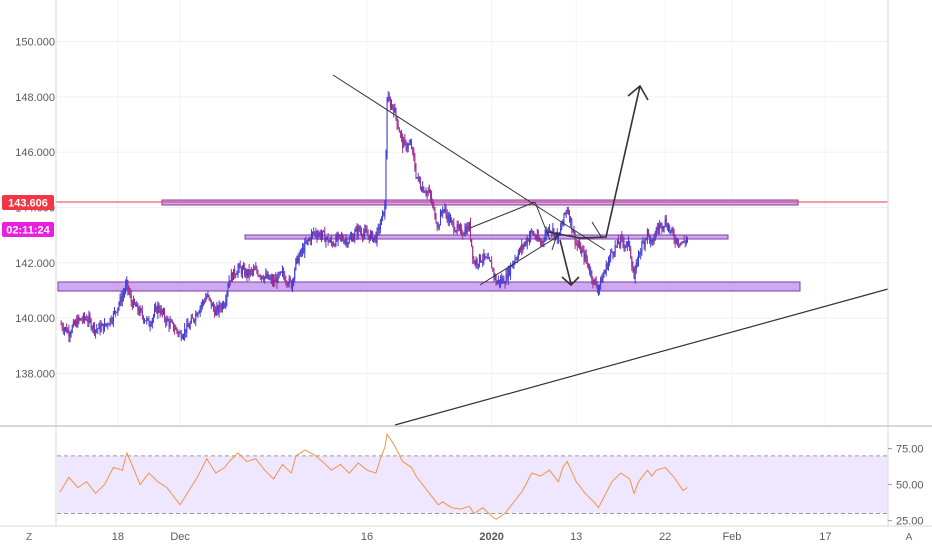 This screenshot has width=932, height=550. I want to click on timezone-button: Z, so click(29, 537).